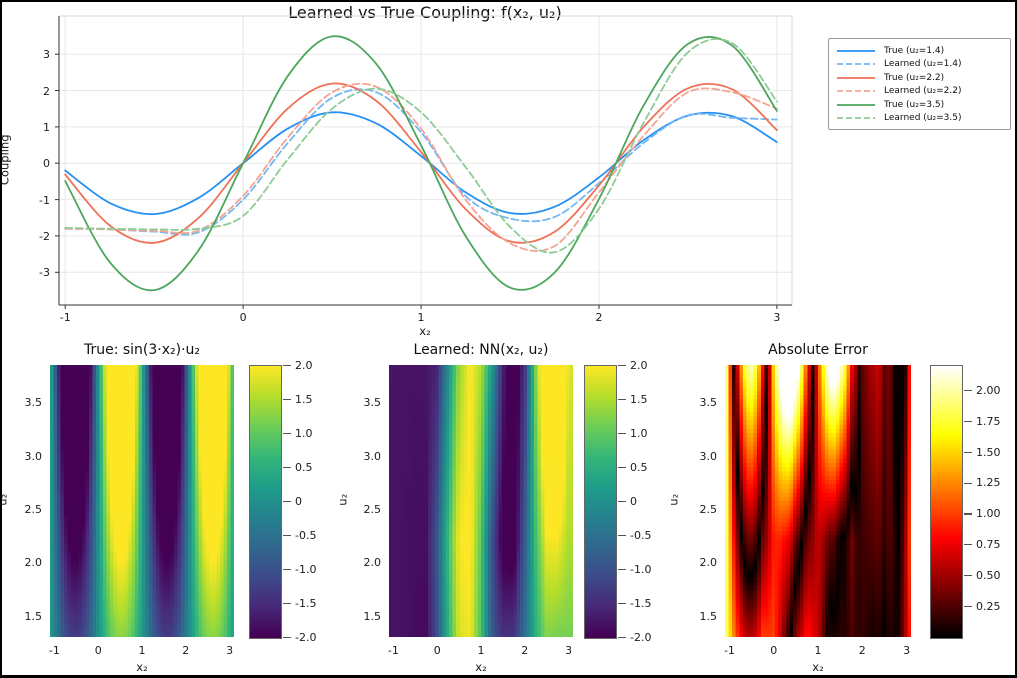  I want to click on error-heatmap-colorbar-tick: 0.25, so click(988, 607).